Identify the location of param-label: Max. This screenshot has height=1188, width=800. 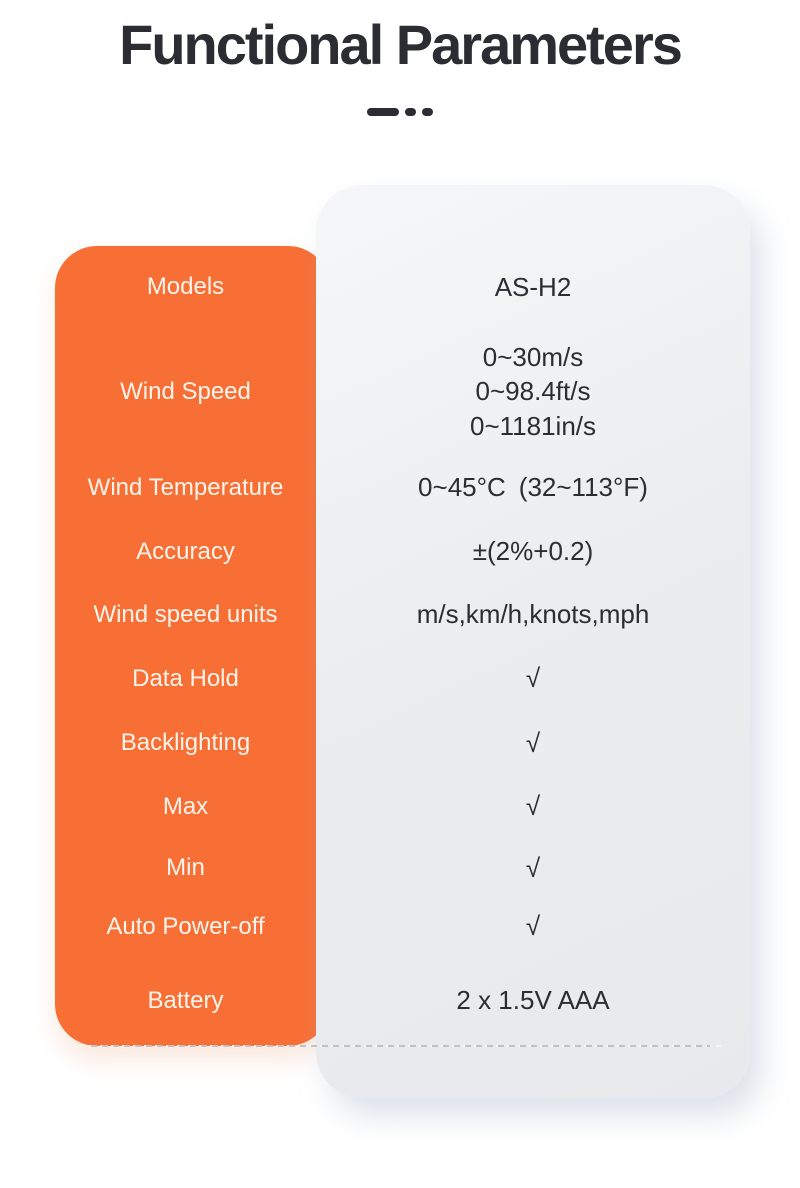
(185, 806).